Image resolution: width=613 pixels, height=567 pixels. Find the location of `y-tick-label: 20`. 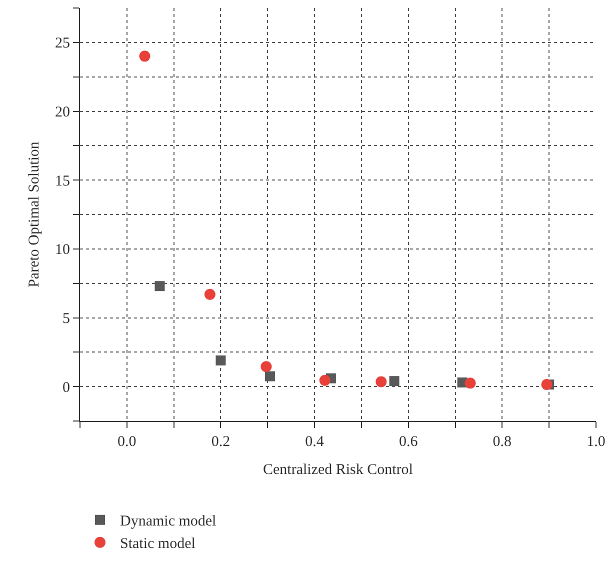

y-tick-label: 20 is located at coordinates (62, 112).